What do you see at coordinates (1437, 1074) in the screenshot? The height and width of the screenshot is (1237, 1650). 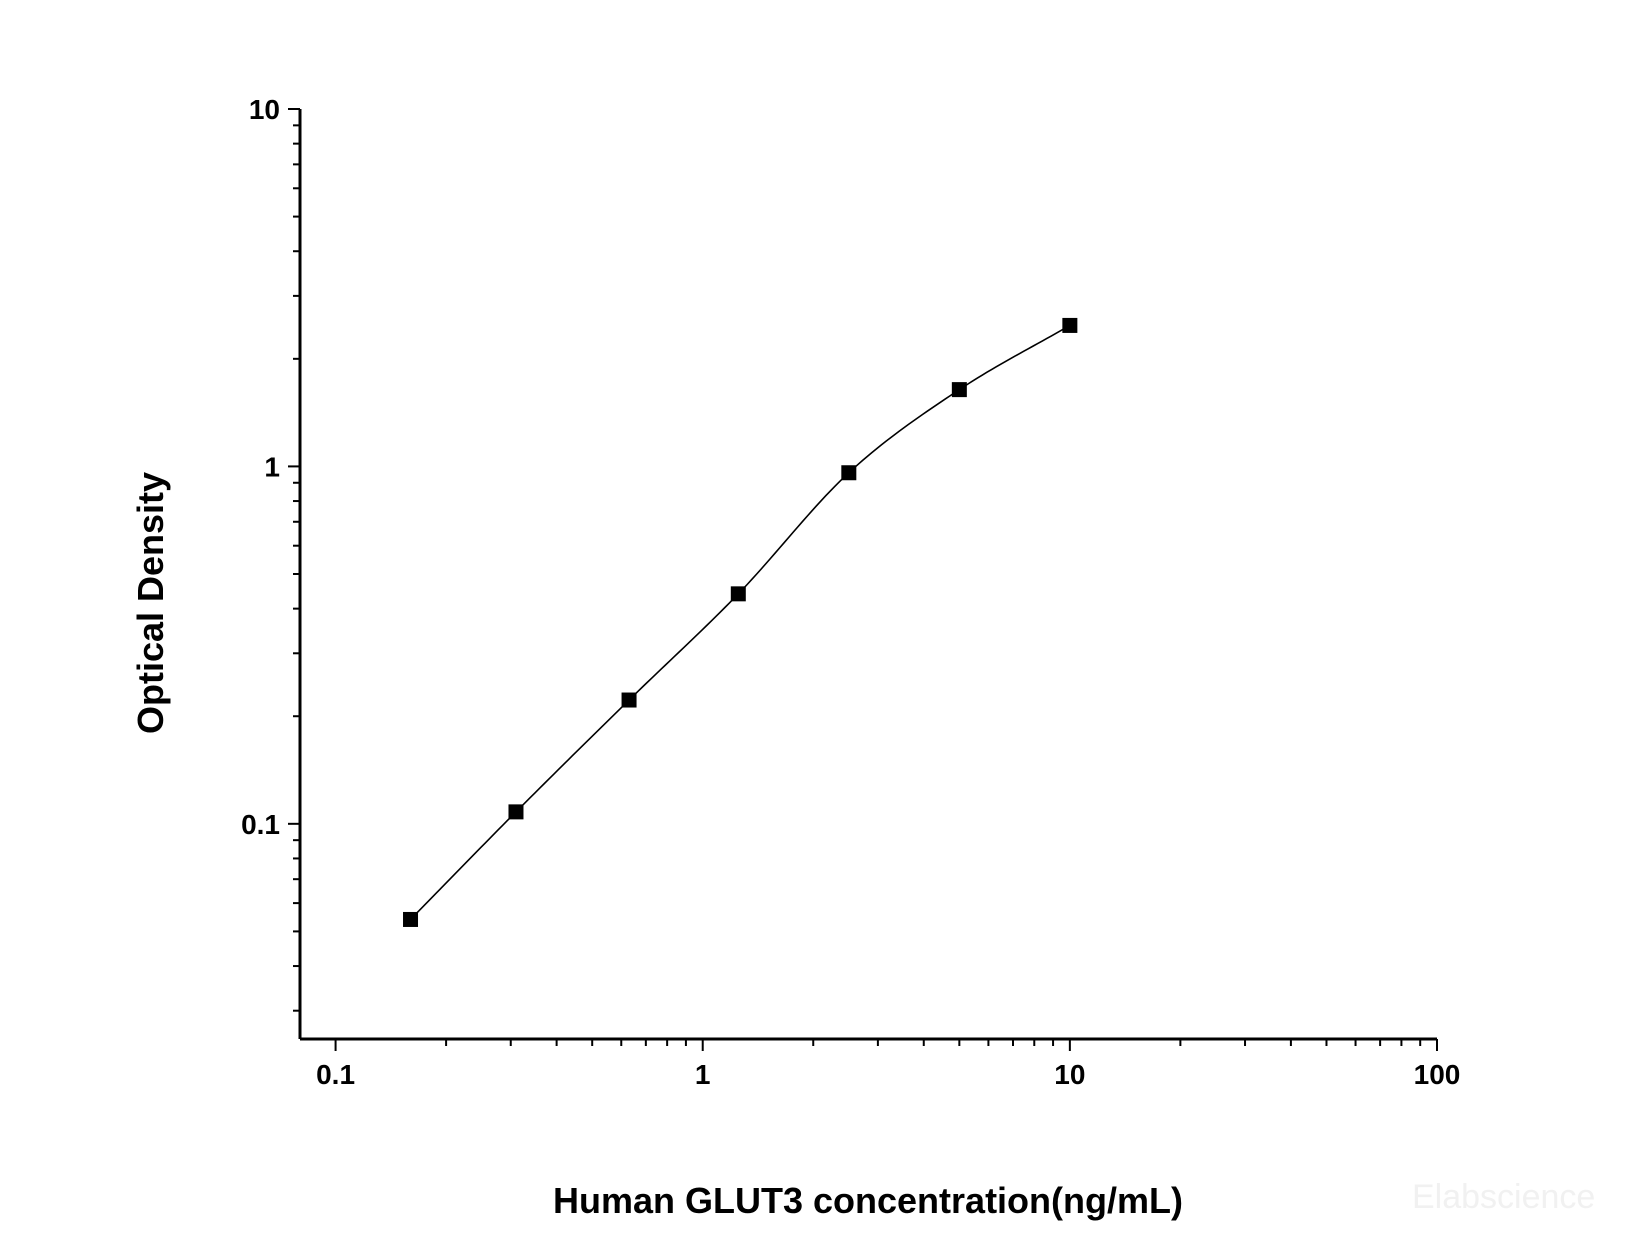 I see `x-tick-label: 100` at bounding box center [1437, 1074].